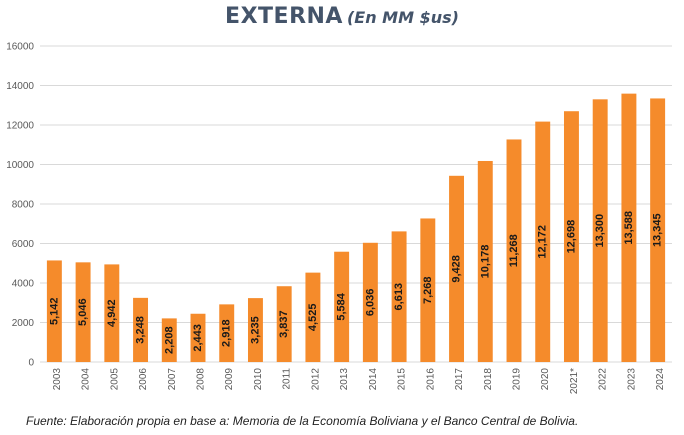 This screenshot has width=684, height=435. I want to click on x-tick-label: 2012, so click(315, 379).